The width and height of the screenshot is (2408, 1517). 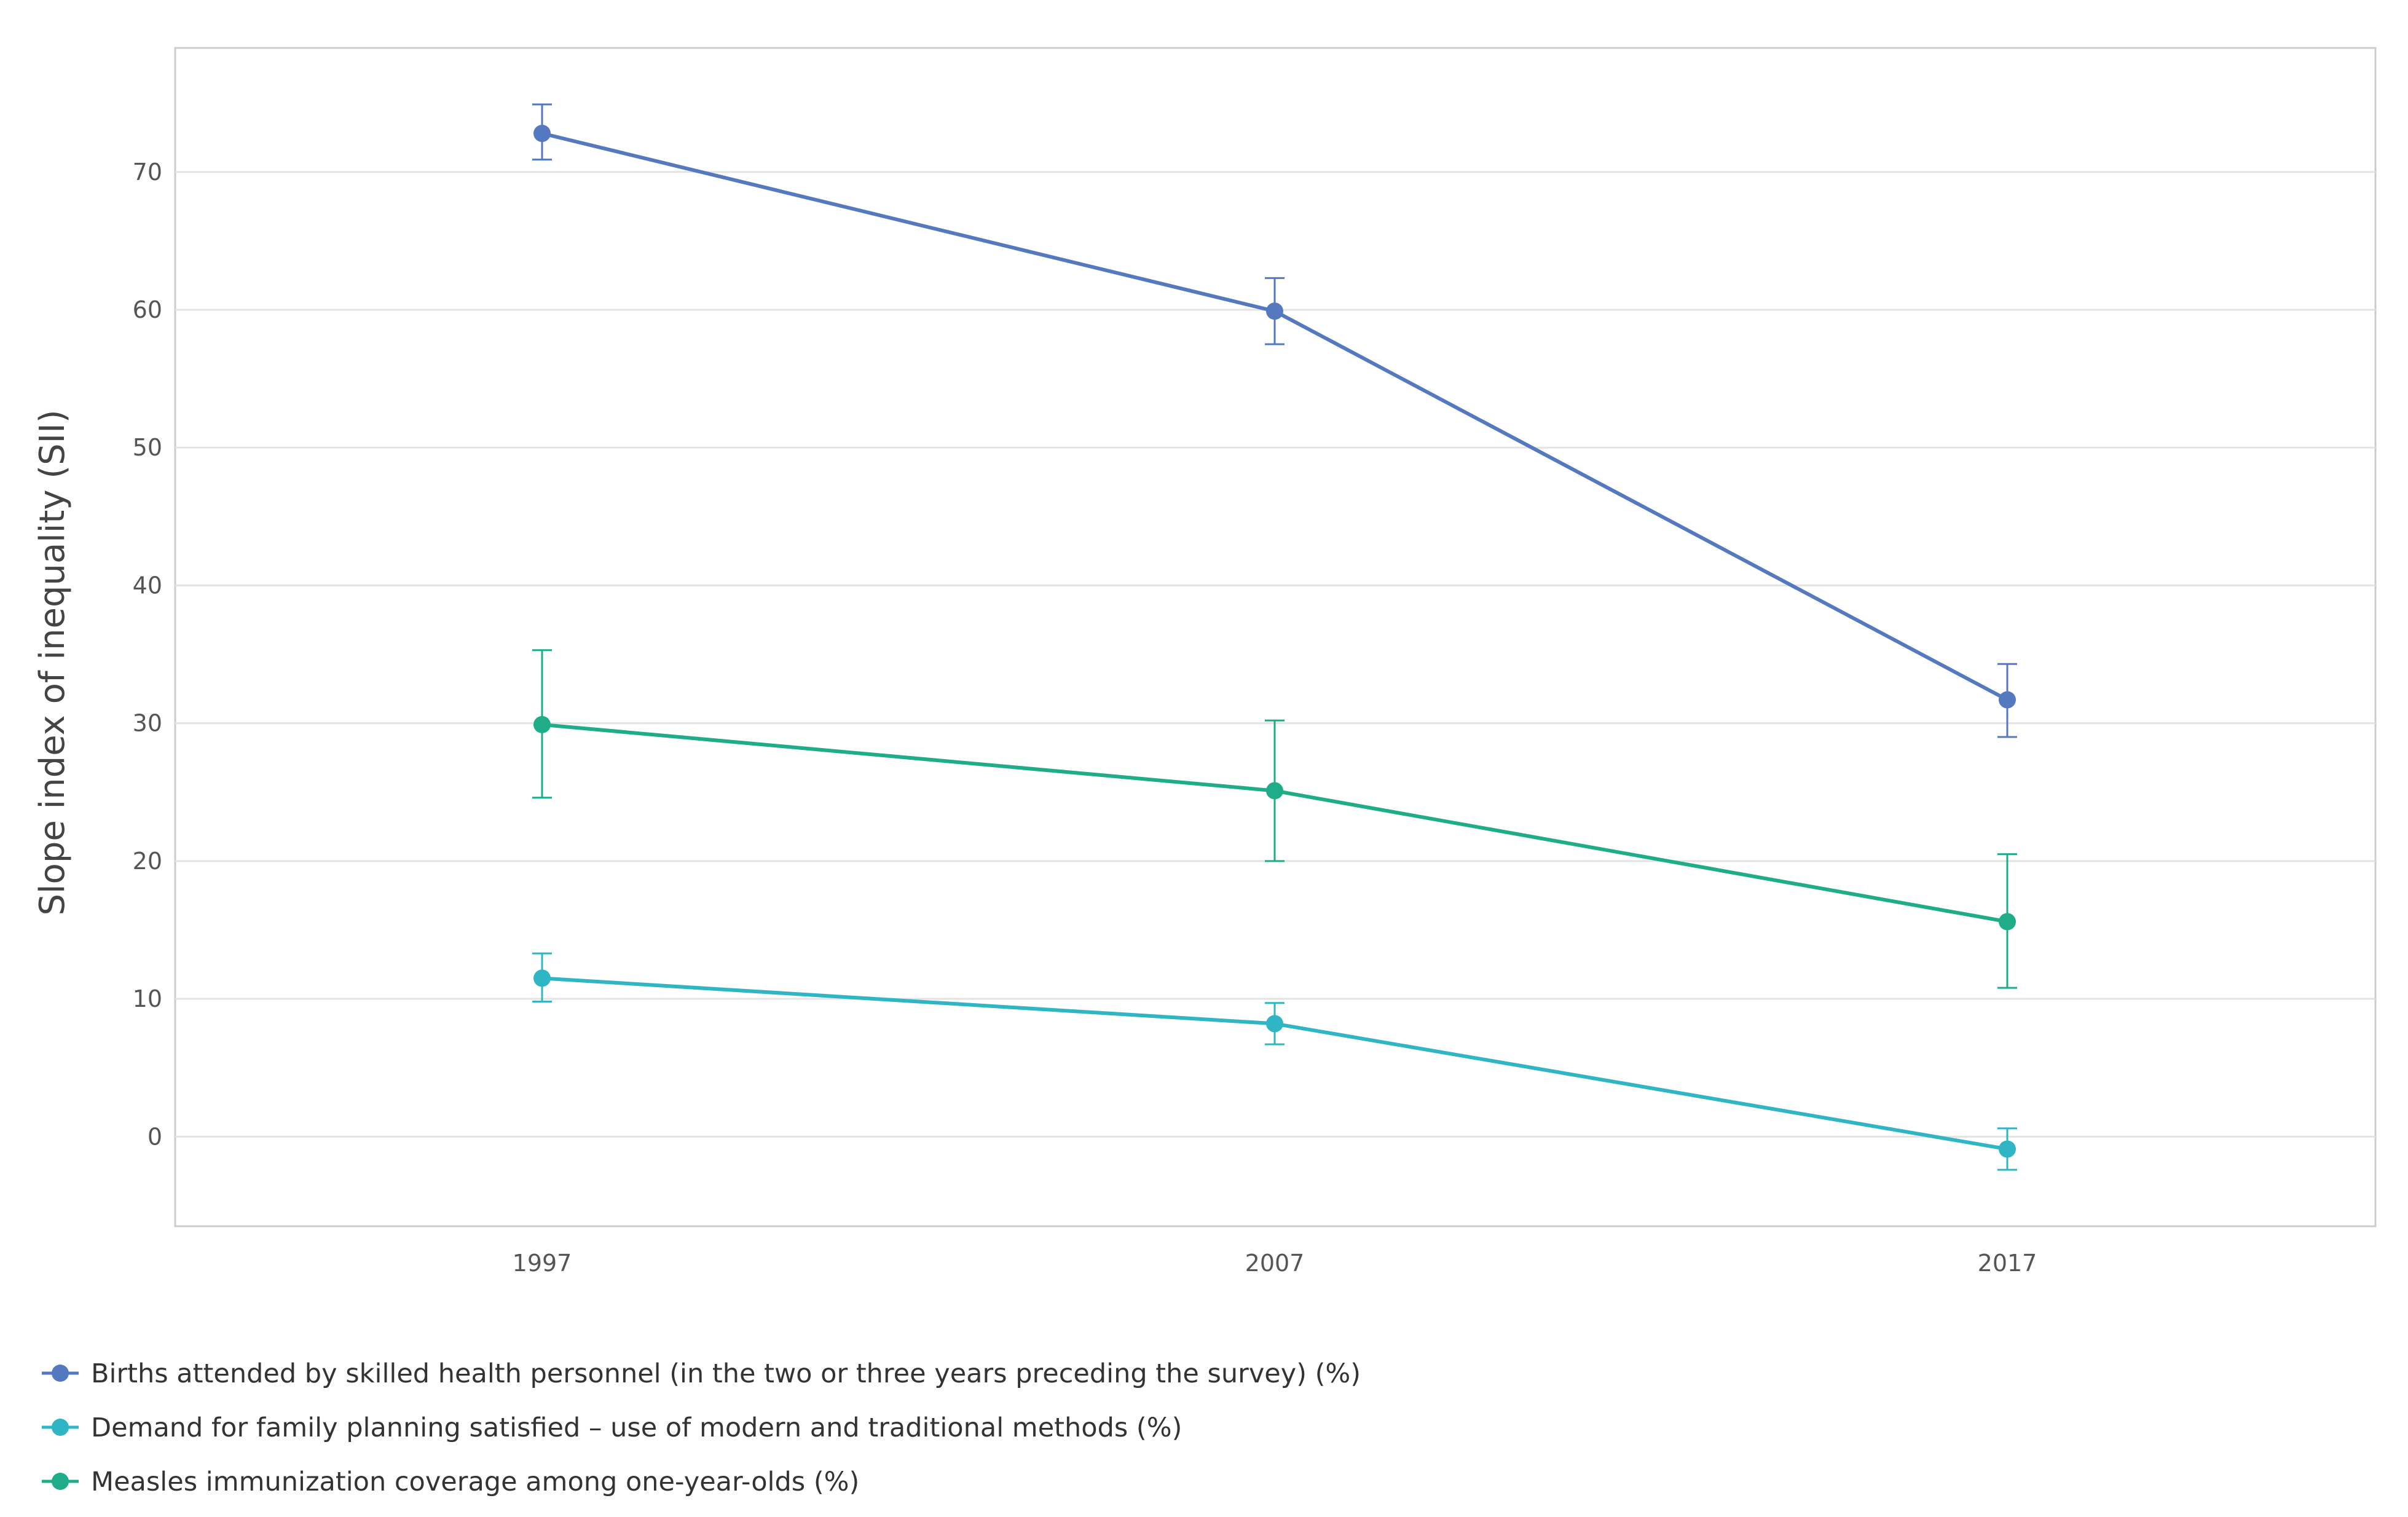 I want to click on y-tick-label: 50, so click(x=147, y=447).